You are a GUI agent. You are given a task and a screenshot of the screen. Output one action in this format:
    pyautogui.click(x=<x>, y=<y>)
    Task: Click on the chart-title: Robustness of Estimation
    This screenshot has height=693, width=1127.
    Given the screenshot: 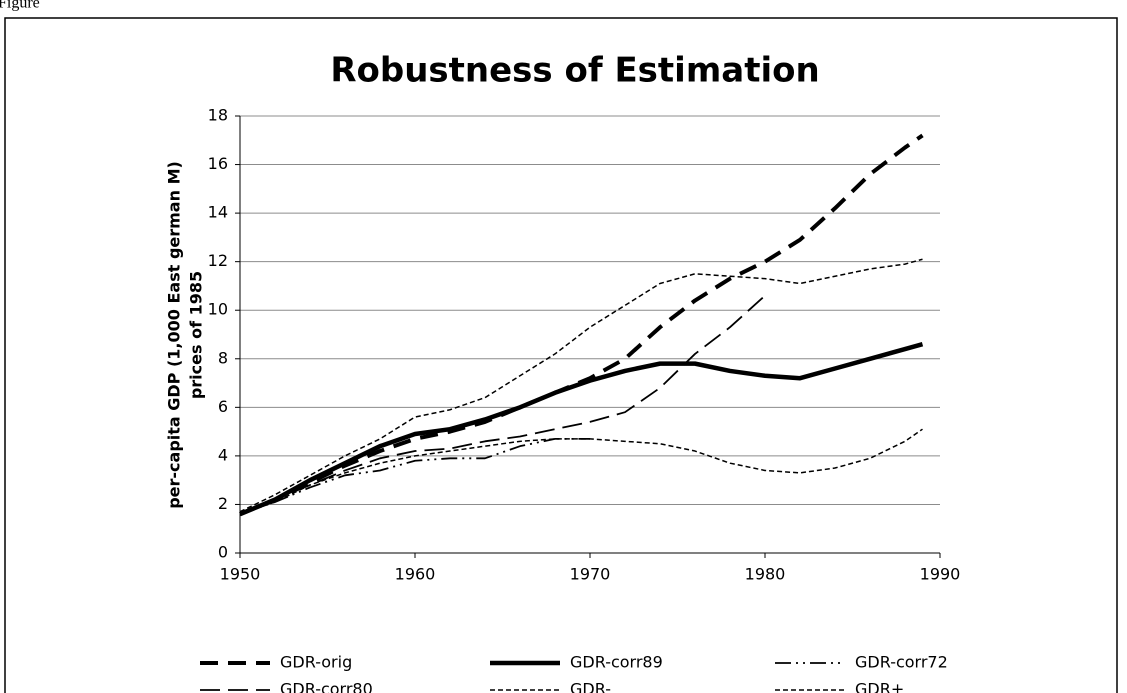 What is the action you would take?
    pyautogui.click(x=574, y=71)
    